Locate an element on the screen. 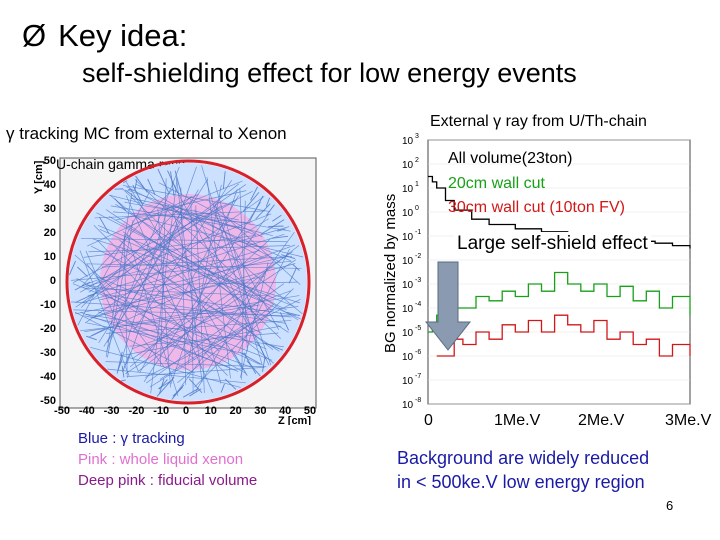  legend-fiducial-volume: Deep pink : fiducial volume is located at coordinates (168, 480).